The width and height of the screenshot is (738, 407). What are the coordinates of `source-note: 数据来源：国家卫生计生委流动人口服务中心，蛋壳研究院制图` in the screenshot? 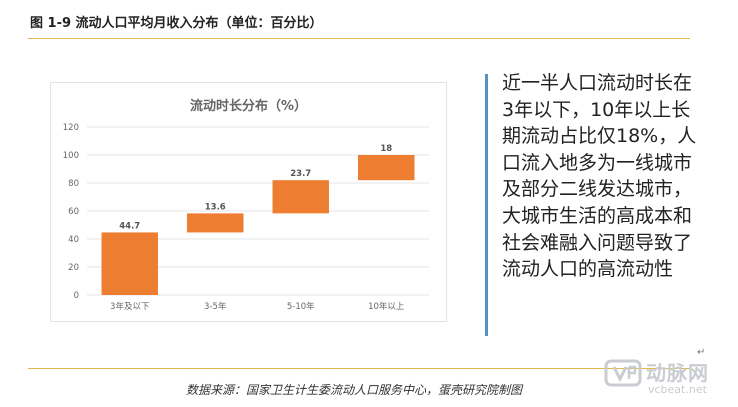 It's located at (354, 390).